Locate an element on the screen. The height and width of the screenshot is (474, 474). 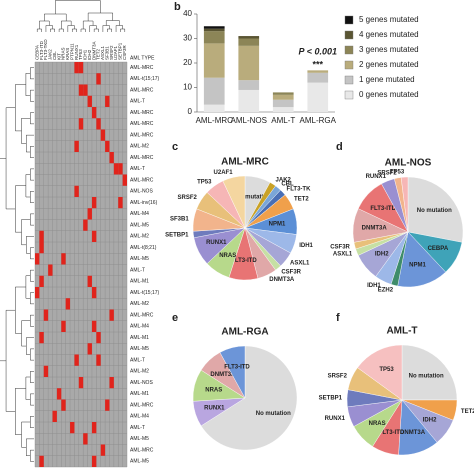
column-label: CBL is located at coordinates (54, 55).